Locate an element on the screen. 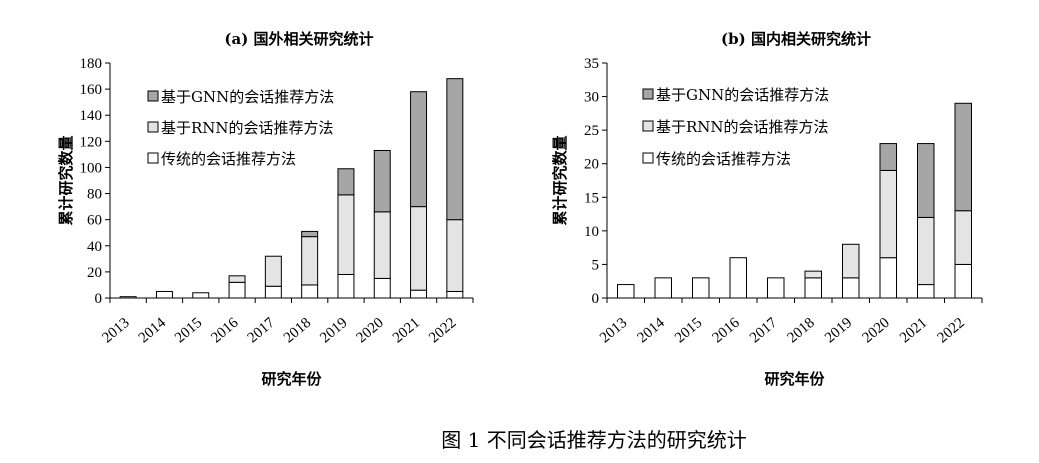 The height and width of the screenshot is (463, 1039). y-tick-label: 10 is located at coordinates (591, 232).